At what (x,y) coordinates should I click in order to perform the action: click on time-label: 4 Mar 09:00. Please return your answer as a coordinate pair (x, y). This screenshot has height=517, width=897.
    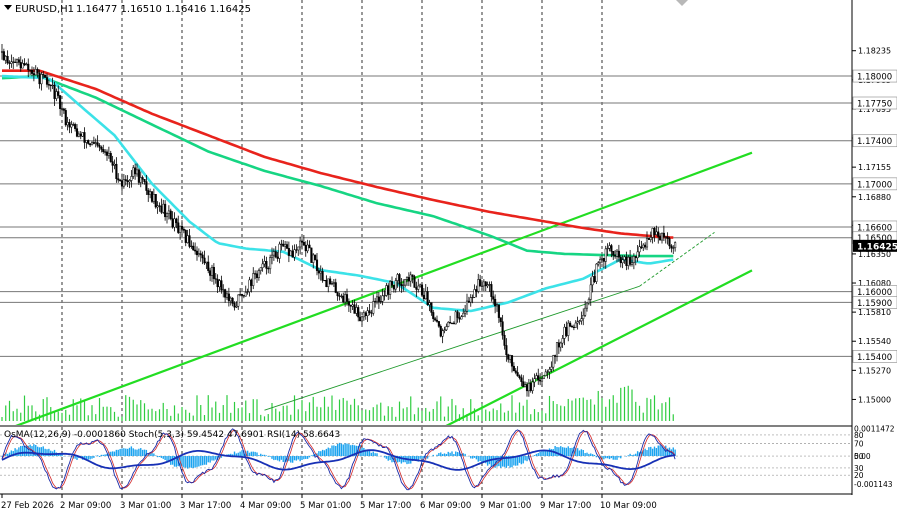
    Looking at the image, I should click on (265, 506).